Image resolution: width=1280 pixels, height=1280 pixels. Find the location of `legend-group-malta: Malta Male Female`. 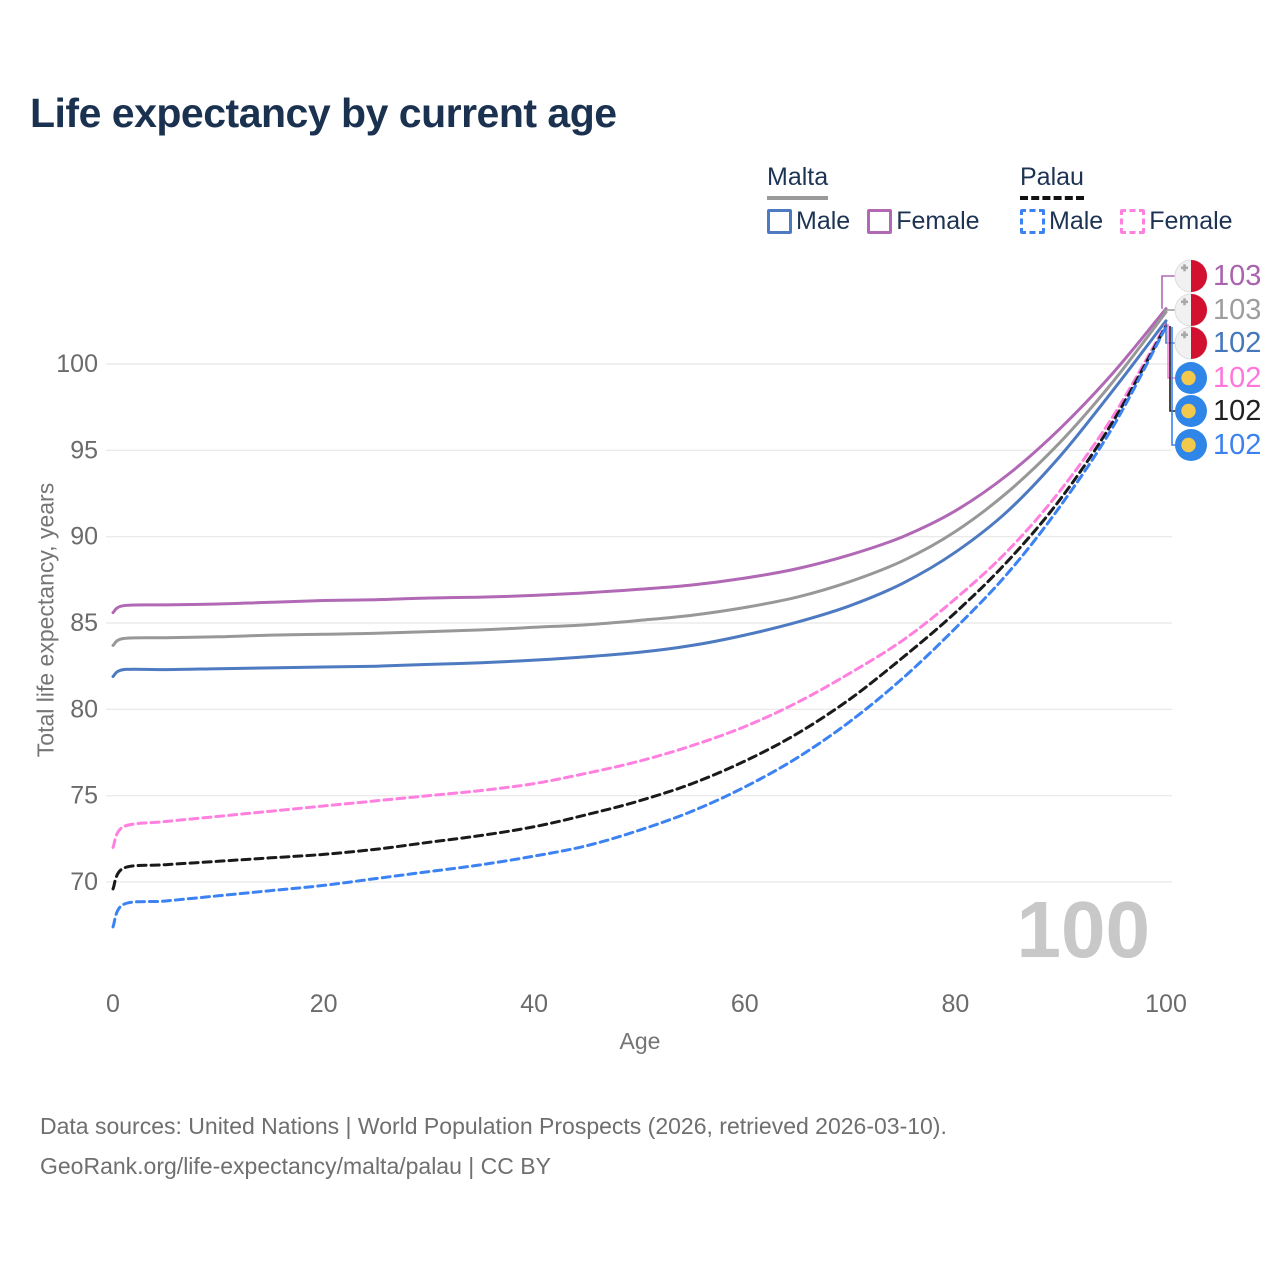

legend-group-malta: Malta Male Female is located at coordinates (873, 199).